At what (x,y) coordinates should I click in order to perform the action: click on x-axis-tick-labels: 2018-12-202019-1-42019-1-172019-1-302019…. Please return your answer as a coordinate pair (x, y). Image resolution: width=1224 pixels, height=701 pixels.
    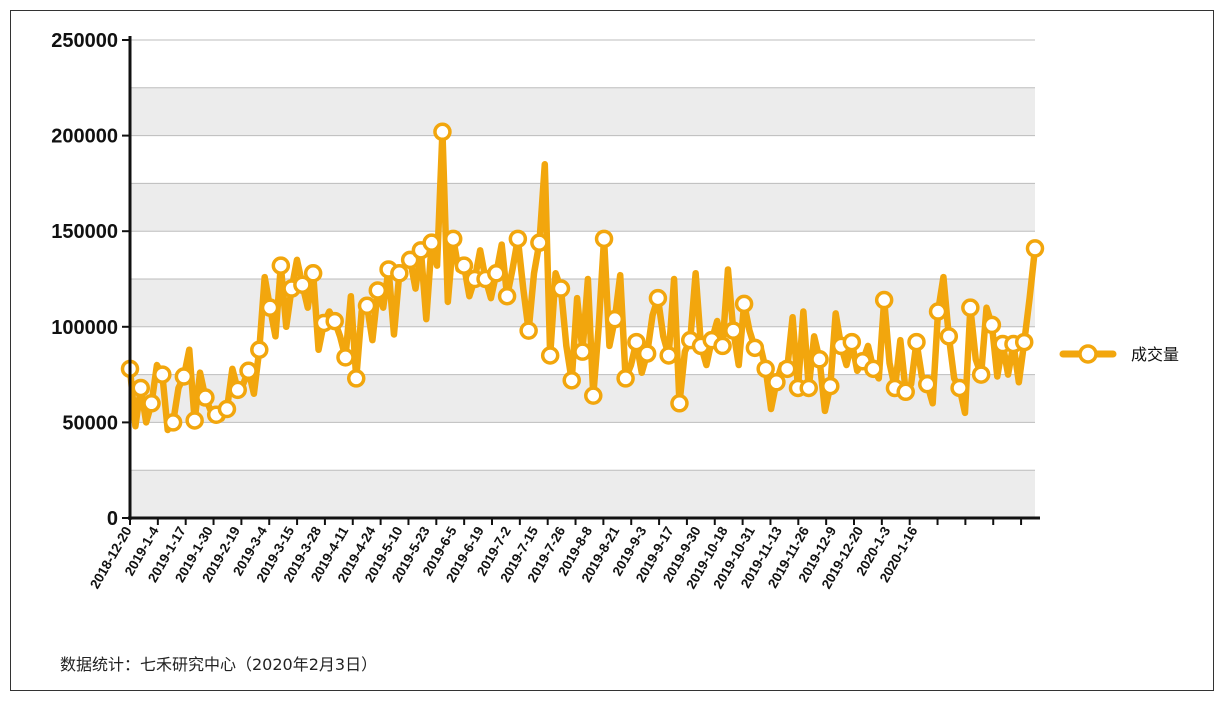
    Looking at the image, I should click on (504, 558).